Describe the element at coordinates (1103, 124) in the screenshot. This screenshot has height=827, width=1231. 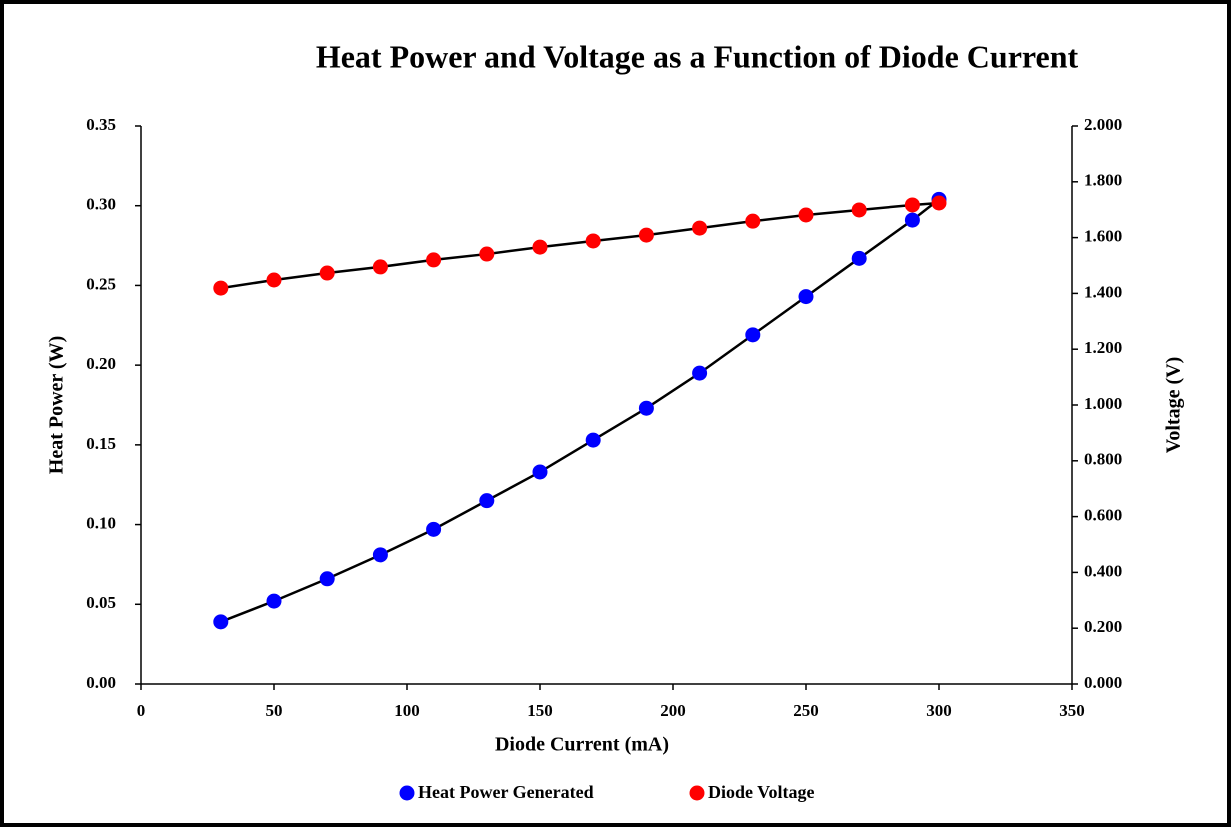
I see `y2-tick-label: 2.000` at that location.